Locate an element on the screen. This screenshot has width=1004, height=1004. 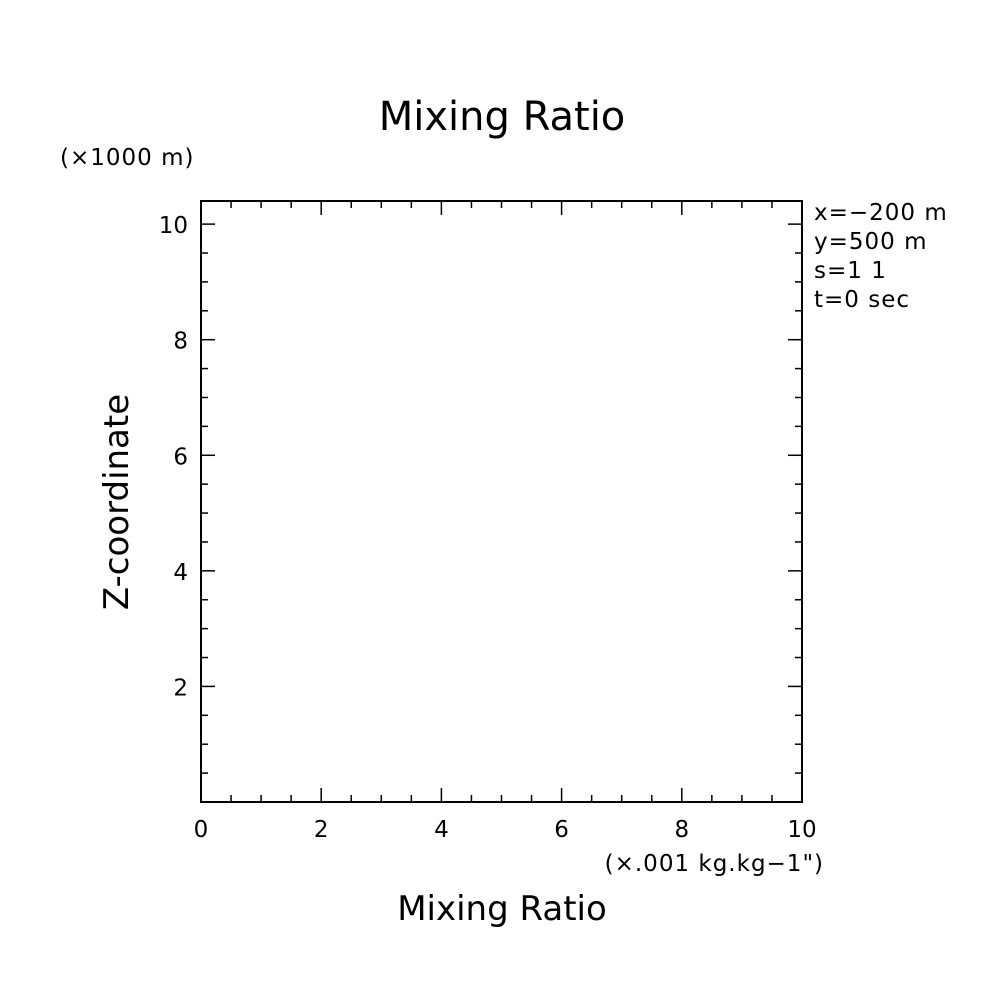
info-s-value: s=1 1 is located at coordinates (850, 271).